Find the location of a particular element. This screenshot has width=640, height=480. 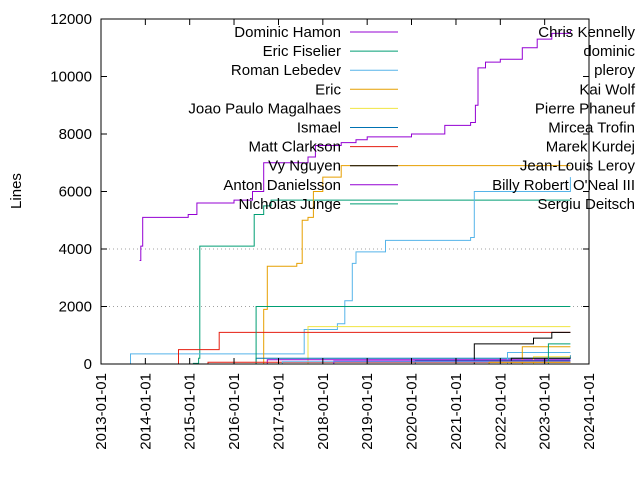

legend-label: Kai Wolf is located at coordinates (607, 89).